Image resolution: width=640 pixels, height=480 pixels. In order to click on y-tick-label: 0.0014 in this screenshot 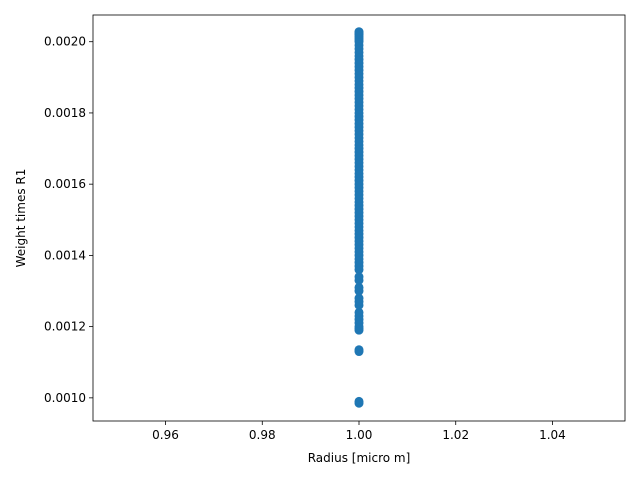, I will do `click(65, 255)`.